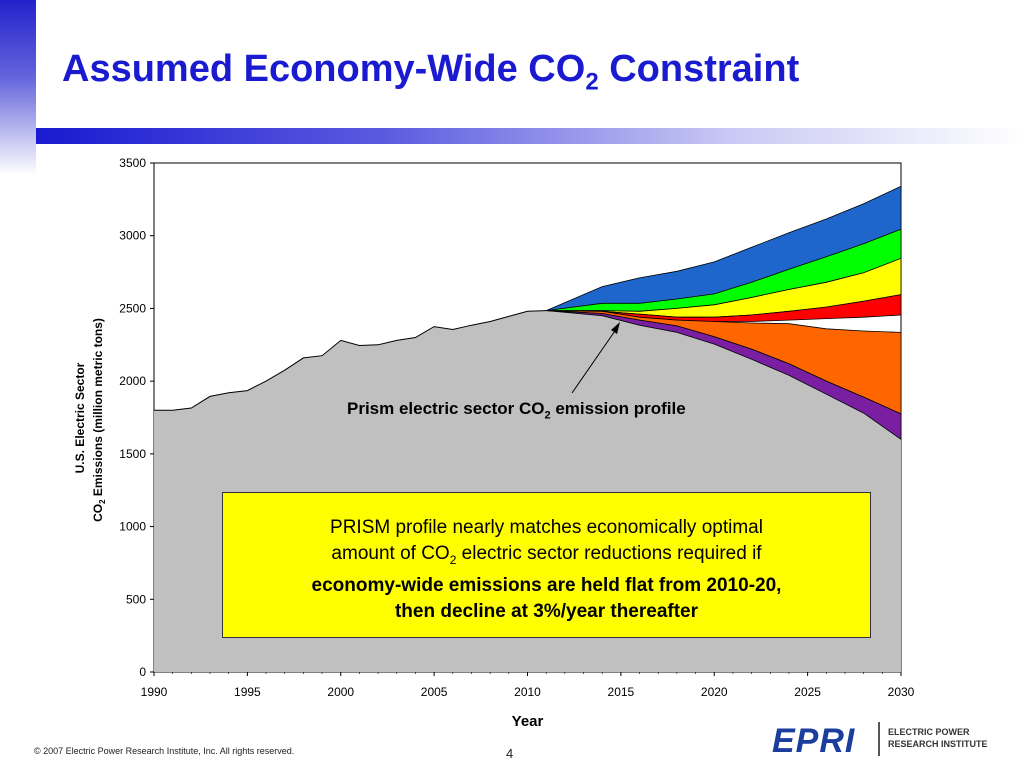  Describe the element at coordinates (434, 692) in the screenshot. I see `x-tick-label: 2005` at that location.